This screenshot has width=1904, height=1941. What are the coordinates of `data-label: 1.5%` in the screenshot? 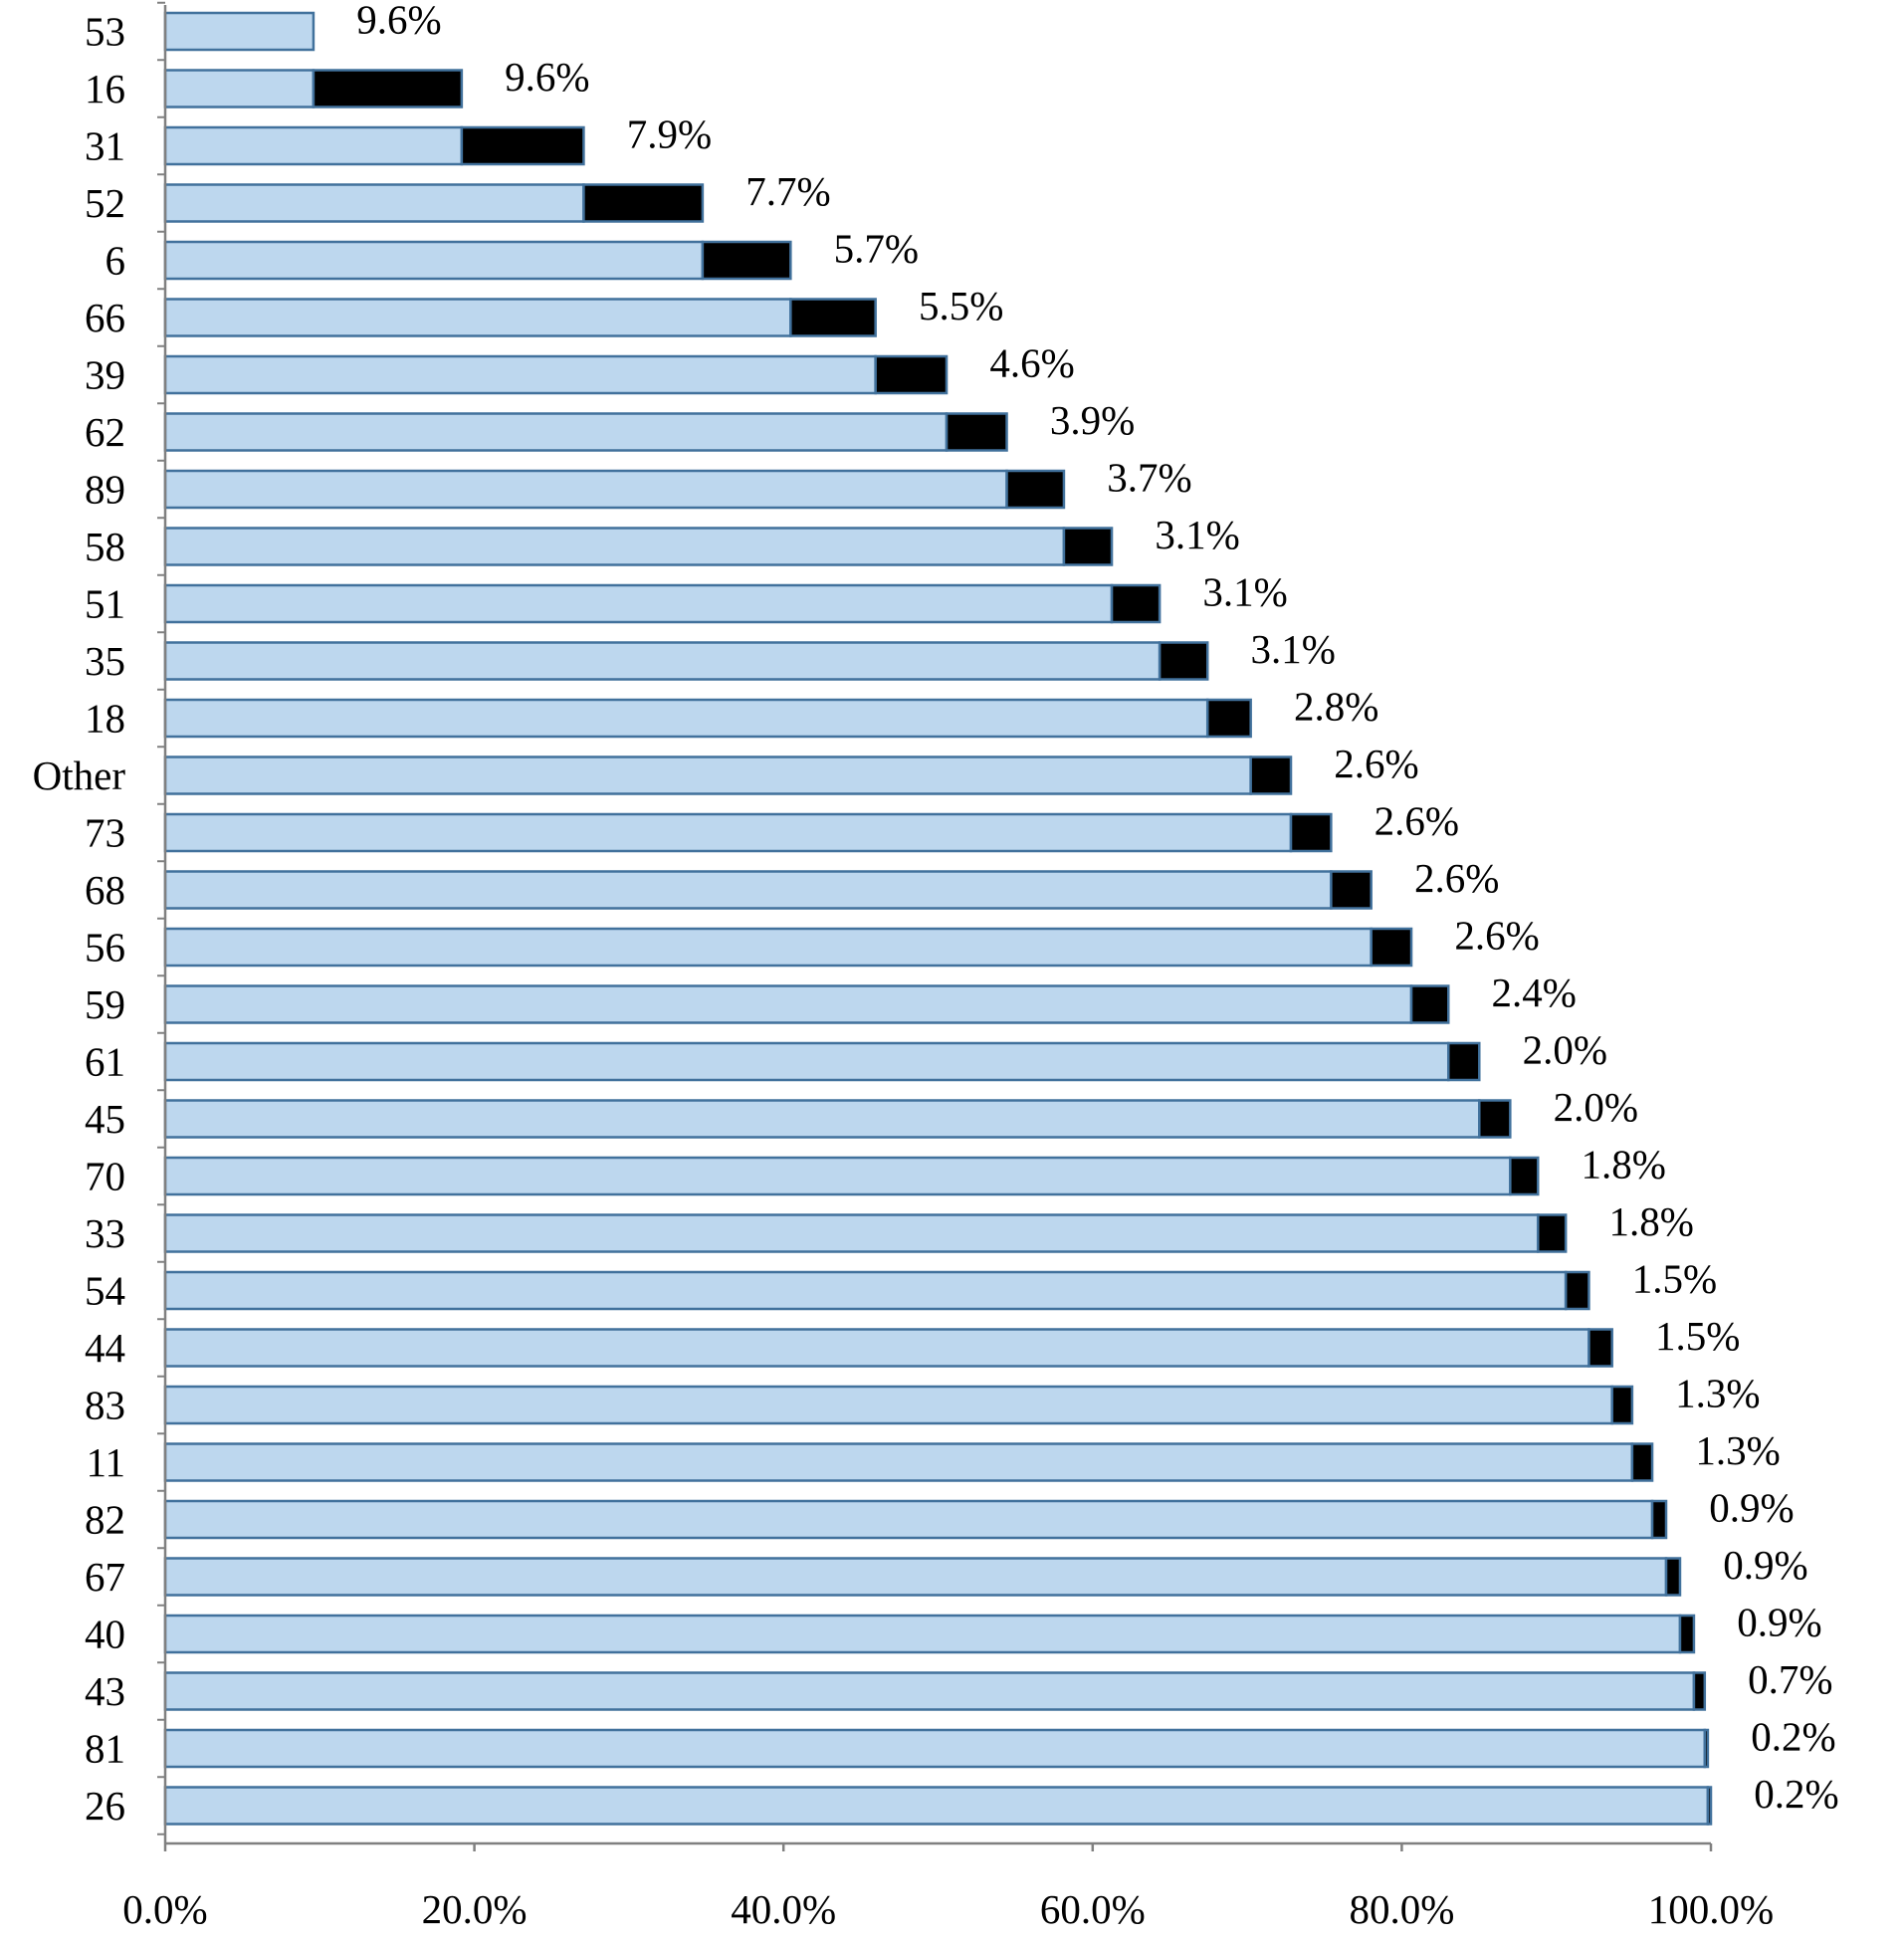 It's located at (1697, 1336).